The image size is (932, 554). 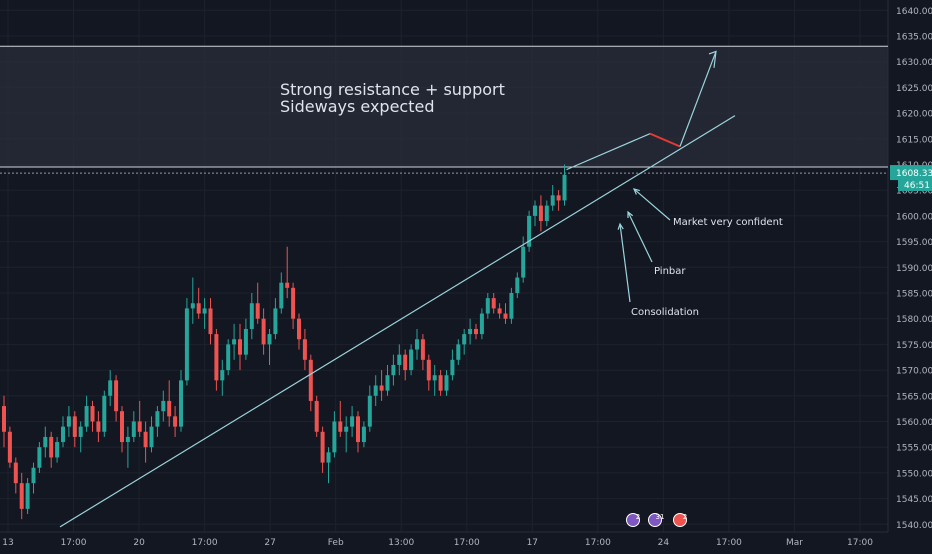 What do you see at coordinates (660, 517) in the screenshot?
I see `event-badge-count: 31` at bounding box center [660, 517].